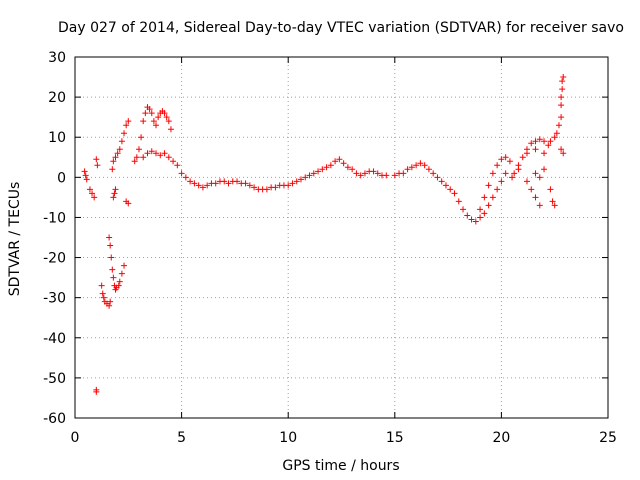 This screenshot has width=640, height=480. What do you see at coordinates (57, 138) in the screenshot?
I see `y-tick-label: 10` at bounding box center [57, 138].